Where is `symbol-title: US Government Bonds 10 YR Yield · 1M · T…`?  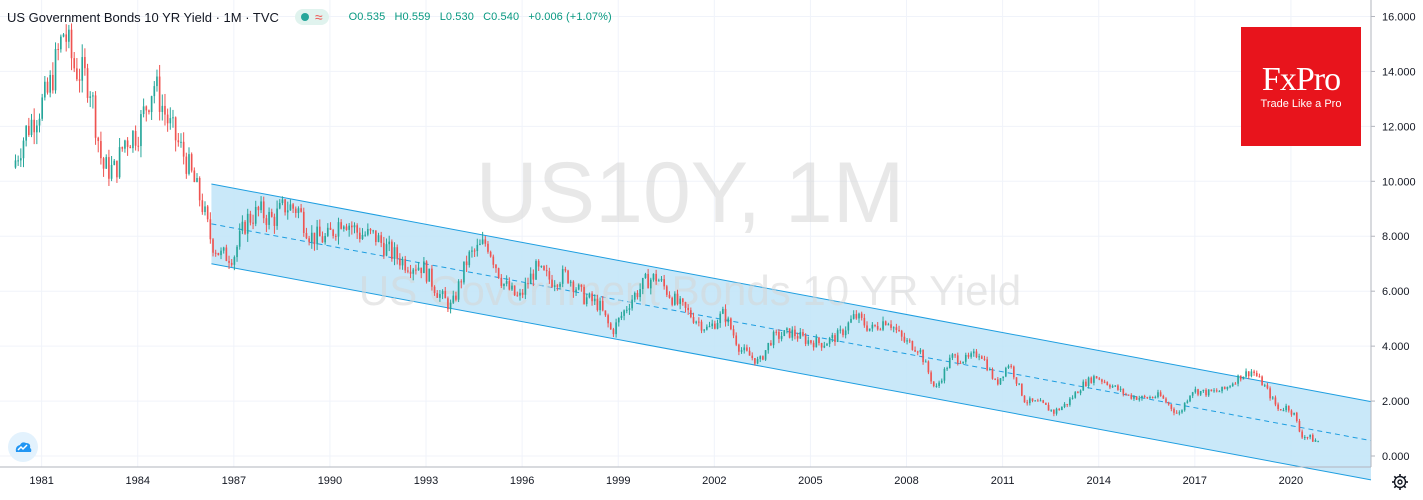
symbol-title: US Government Bonds 10 YR Yield · 1M · T… is located at coordinates (143, 17).